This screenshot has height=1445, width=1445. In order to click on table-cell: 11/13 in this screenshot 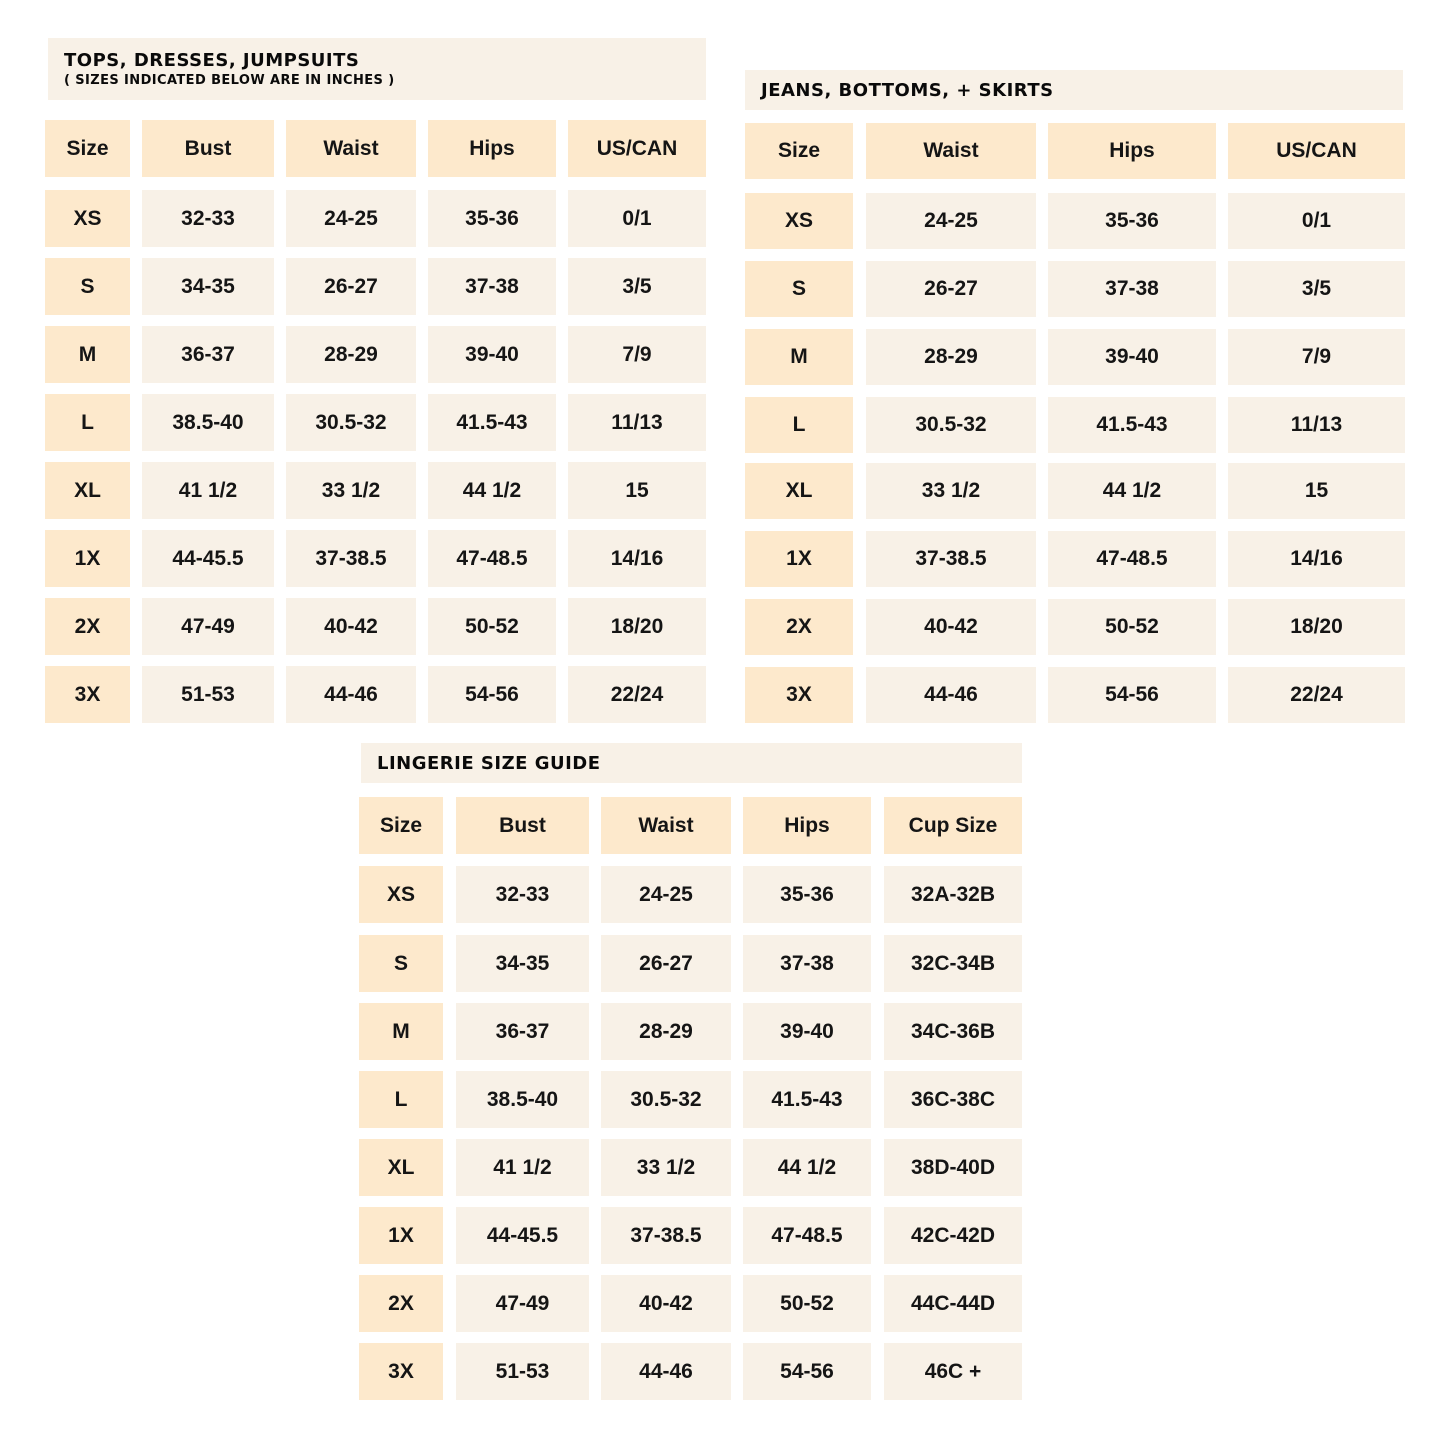, I will do `click(637, 422)`.